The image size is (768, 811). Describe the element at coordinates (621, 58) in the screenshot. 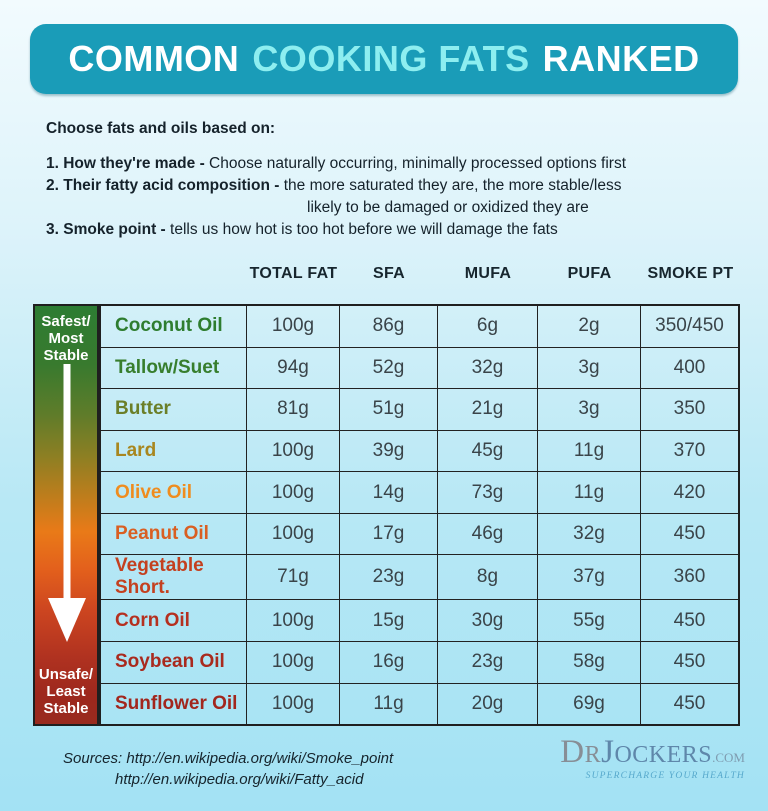

I see `title-part-ranked: RANKED` at that location.